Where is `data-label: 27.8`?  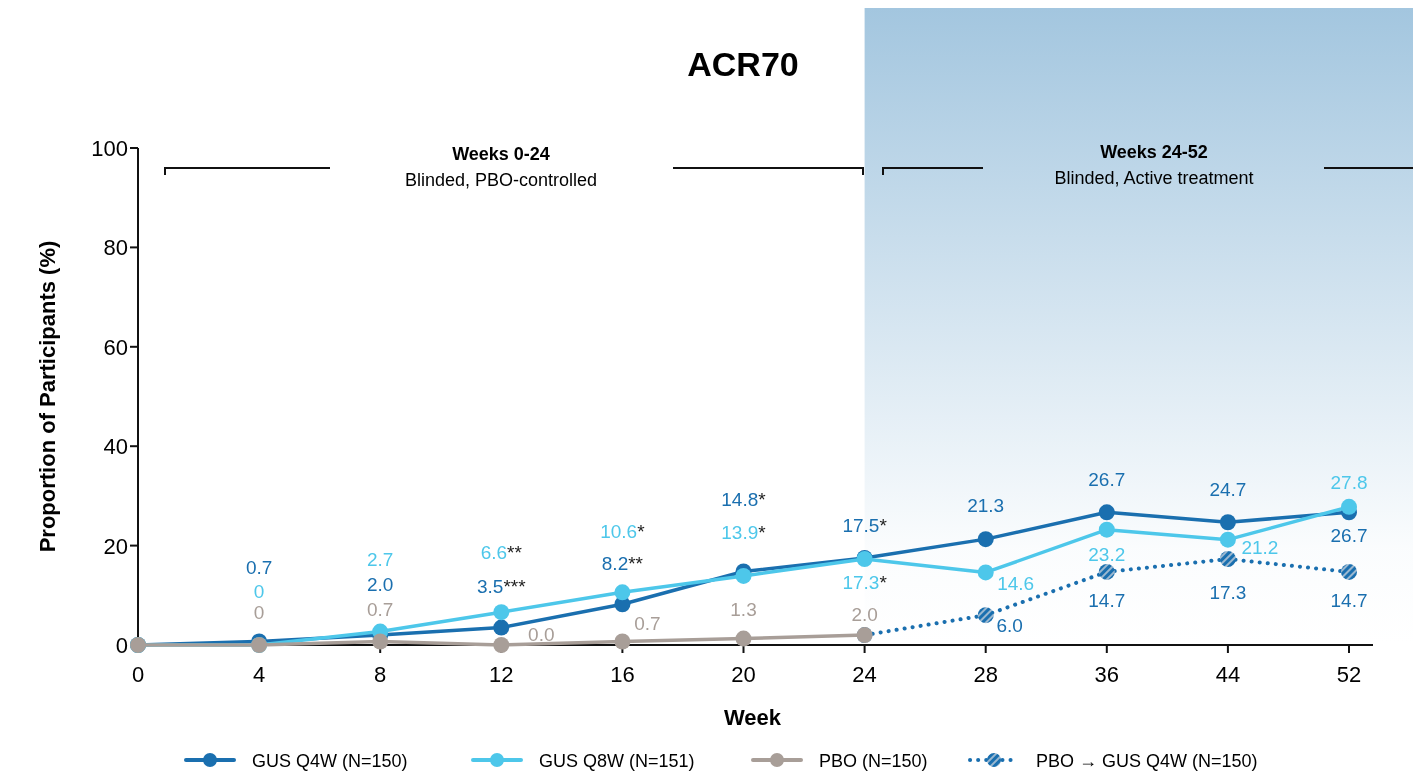
data-label: 27.8 is located at coordinates (1349, 482).